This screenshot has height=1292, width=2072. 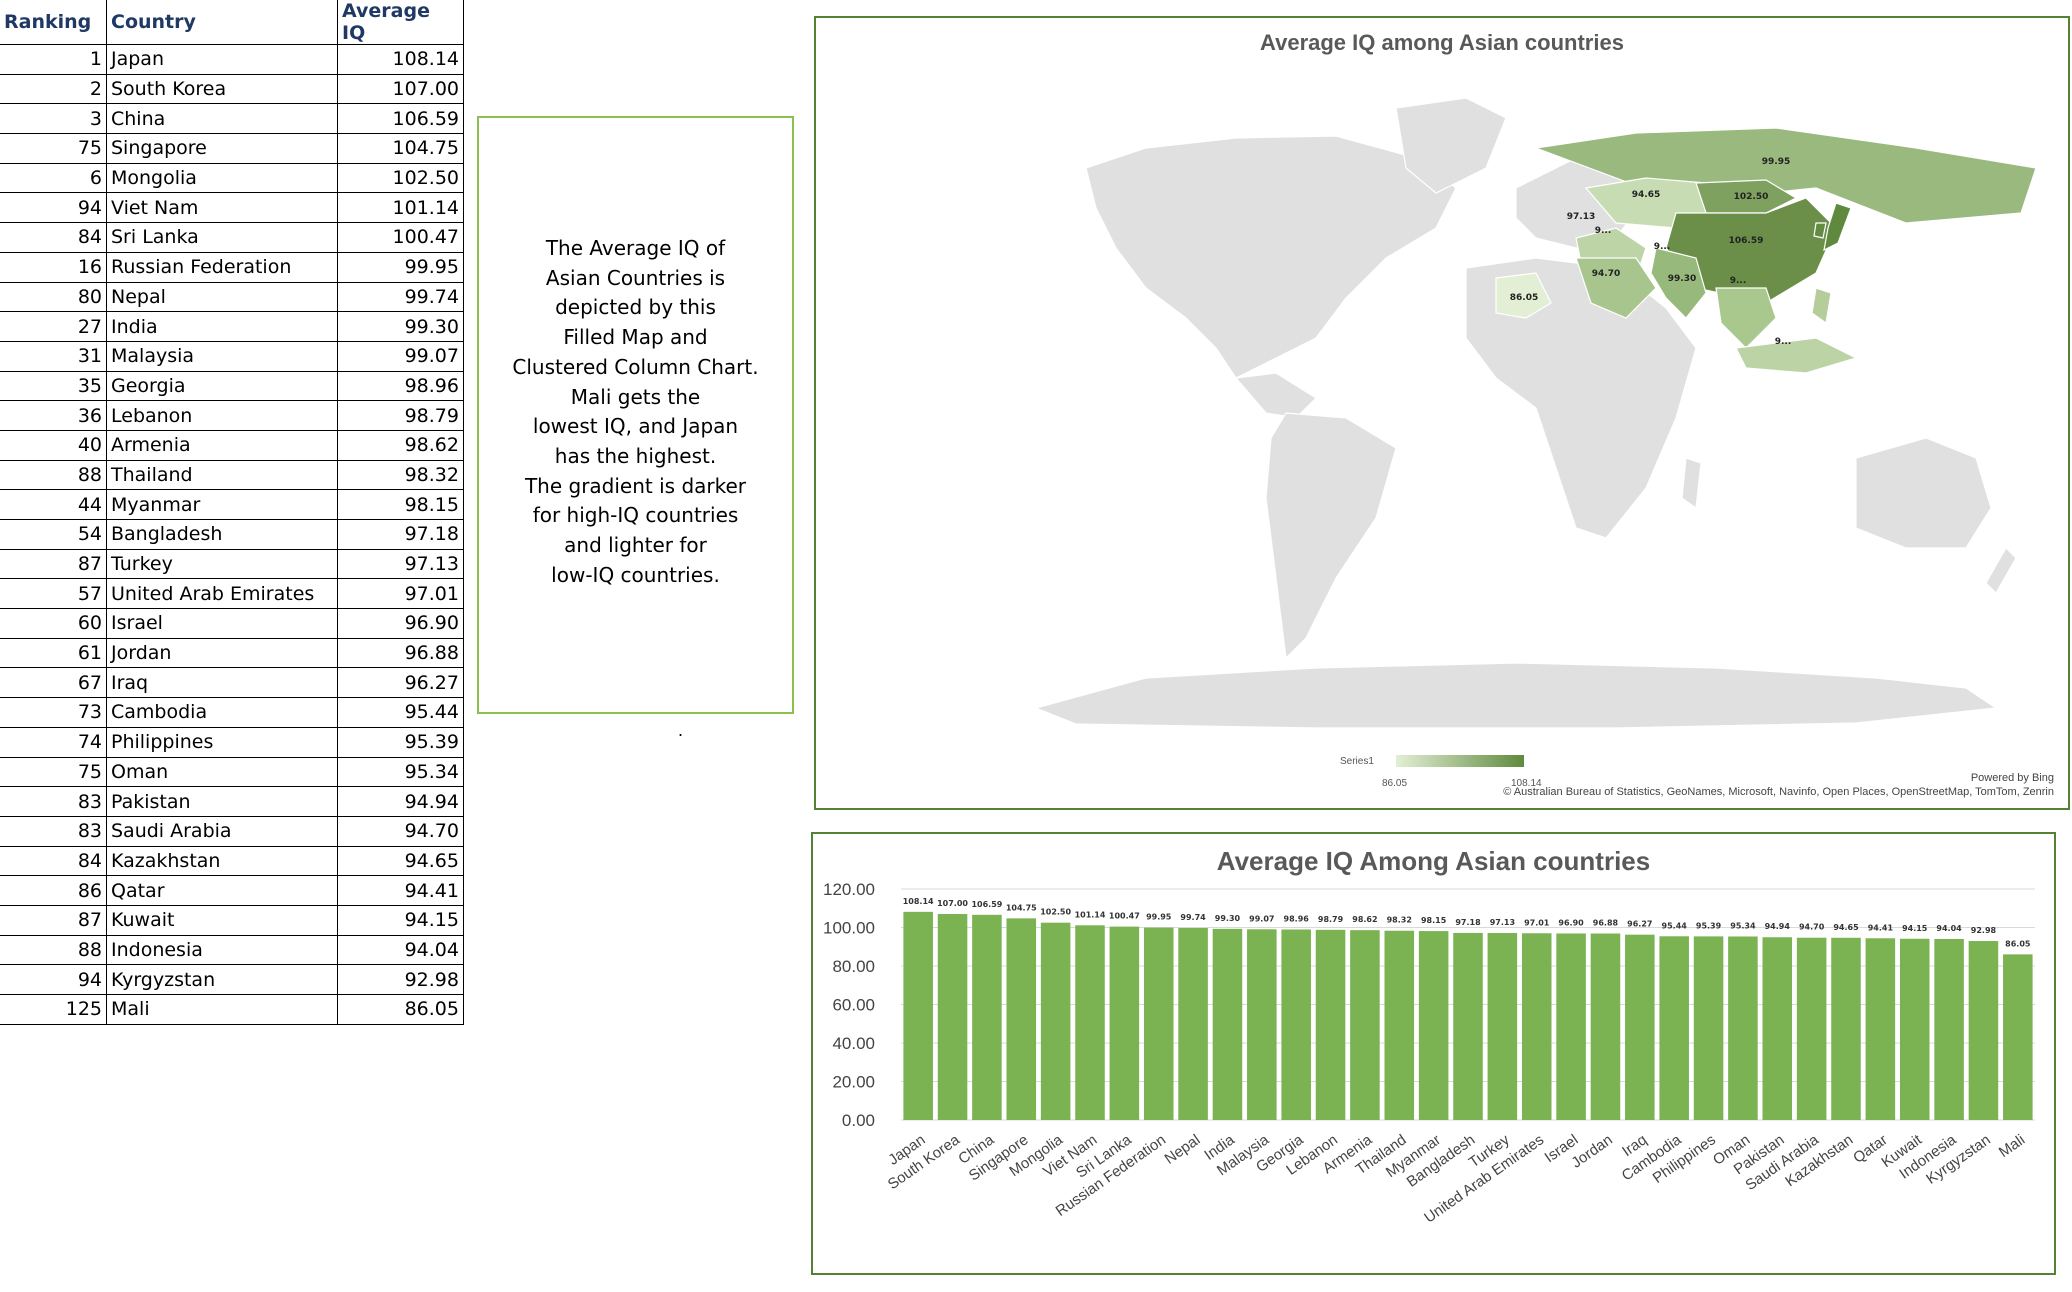 What do you see at coordinates (222, 534) in the screenshot?
I see `country-cell: Bangladesh` at bounding box center [222, 534].